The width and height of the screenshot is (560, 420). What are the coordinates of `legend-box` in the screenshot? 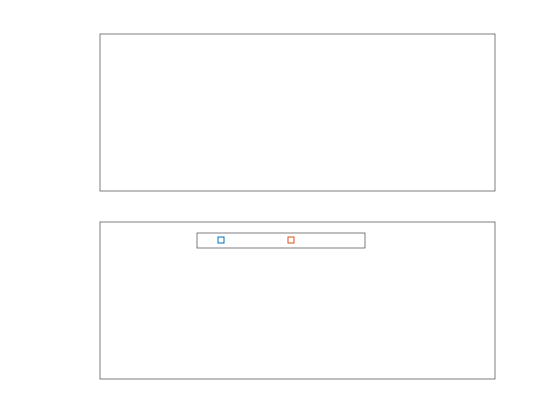 It's located at (281, 240).